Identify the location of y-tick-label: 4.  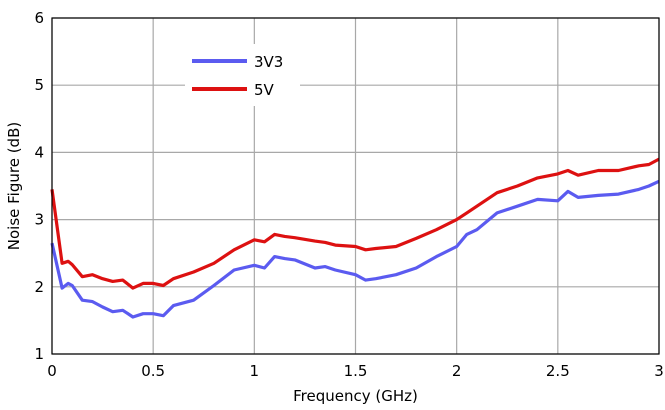
(39, 152).